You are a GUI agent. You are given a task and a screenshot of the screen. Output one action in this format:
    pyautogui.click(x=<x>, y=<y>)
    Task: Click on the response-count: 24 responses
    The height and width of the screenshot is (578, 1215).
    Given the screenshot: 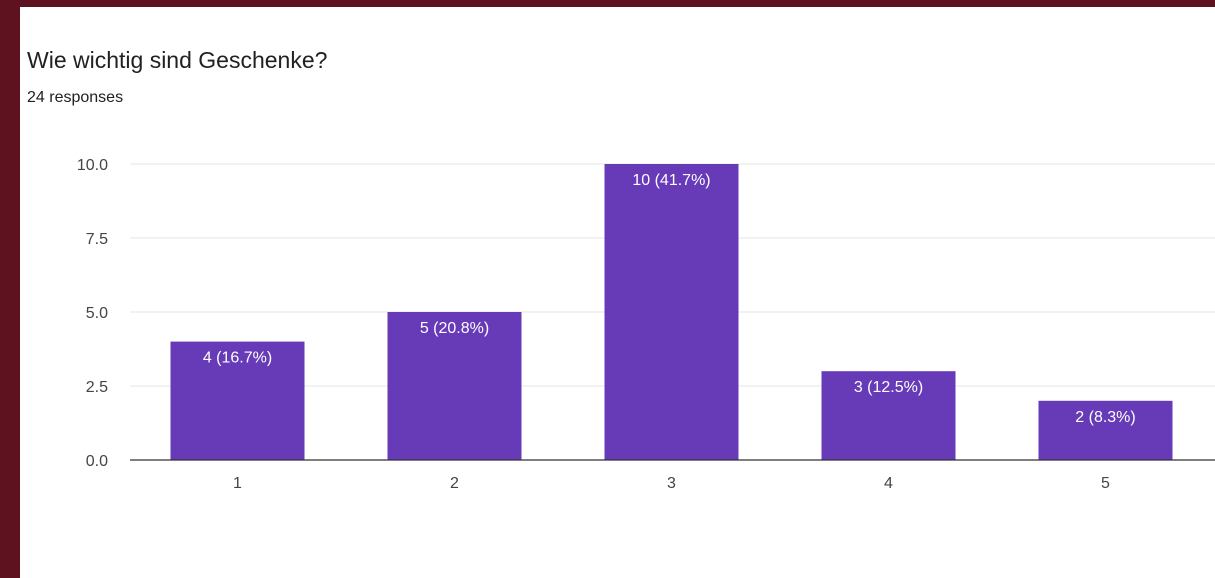 What is the action you would take?
    pyautogui.click(x=75, y=97)
    